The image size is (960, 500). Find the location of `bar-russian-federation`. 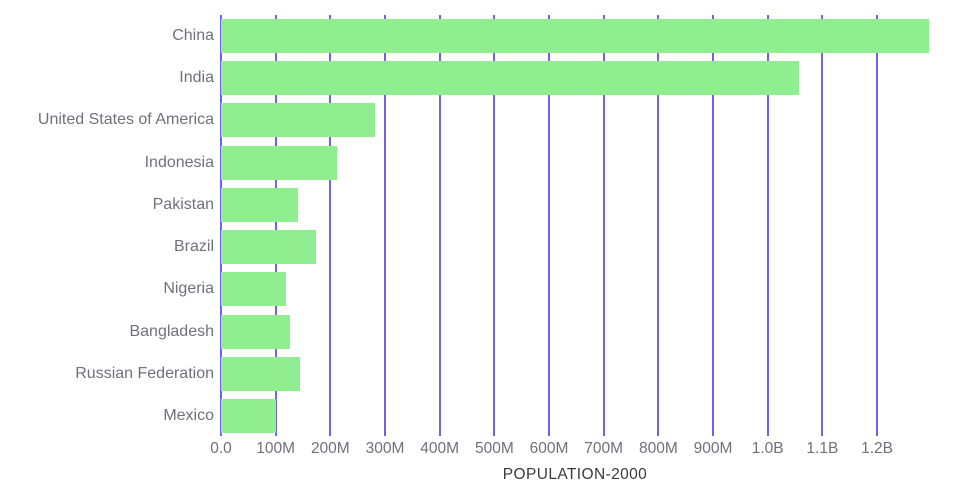

bar-russian-federation is located at coordinates (261, 373).